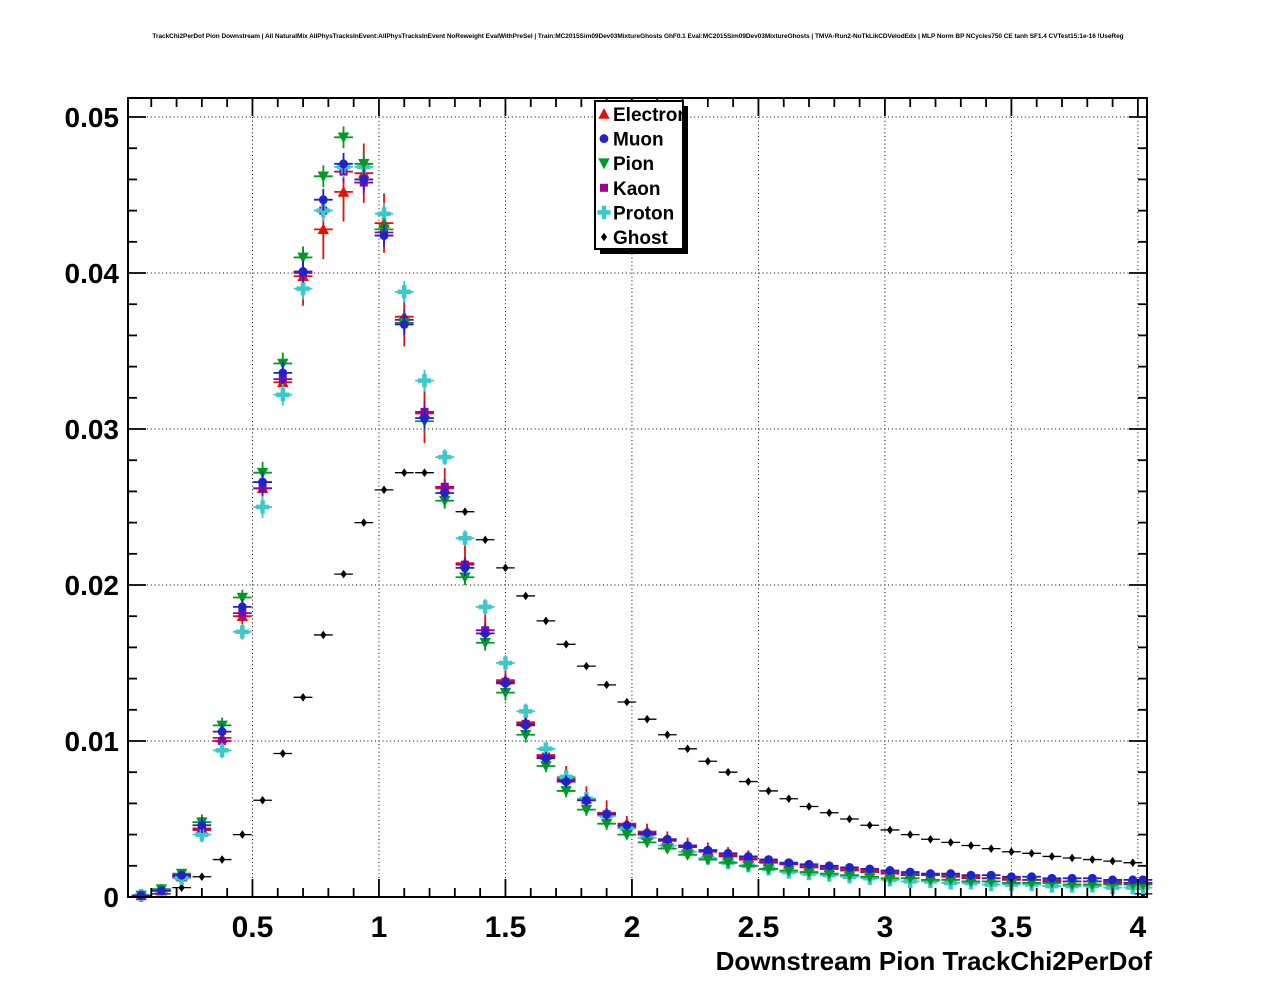 This screenshot has height=996, width=1276. What do you see at coordinates (626, 164) in the screenshot?
I see `legend-entry-pion: Pion` at bounding box center [626, 164].